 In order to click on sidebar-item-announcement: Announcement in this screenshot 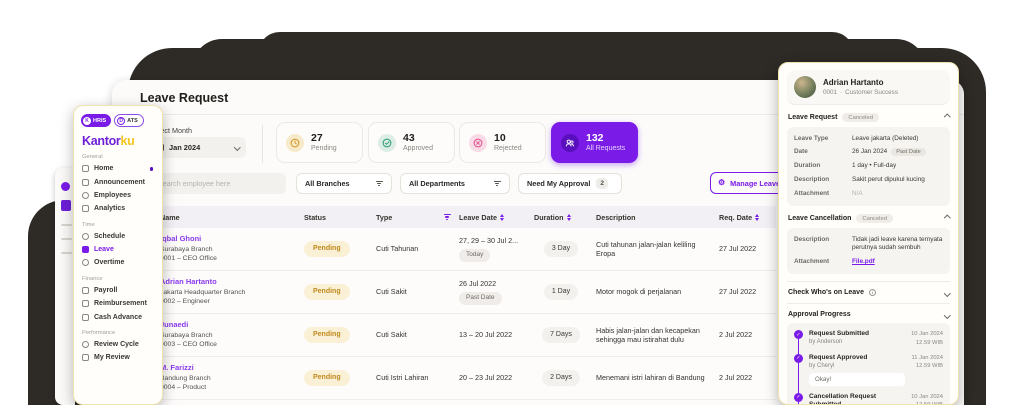, I will do `click(118, 181)`.